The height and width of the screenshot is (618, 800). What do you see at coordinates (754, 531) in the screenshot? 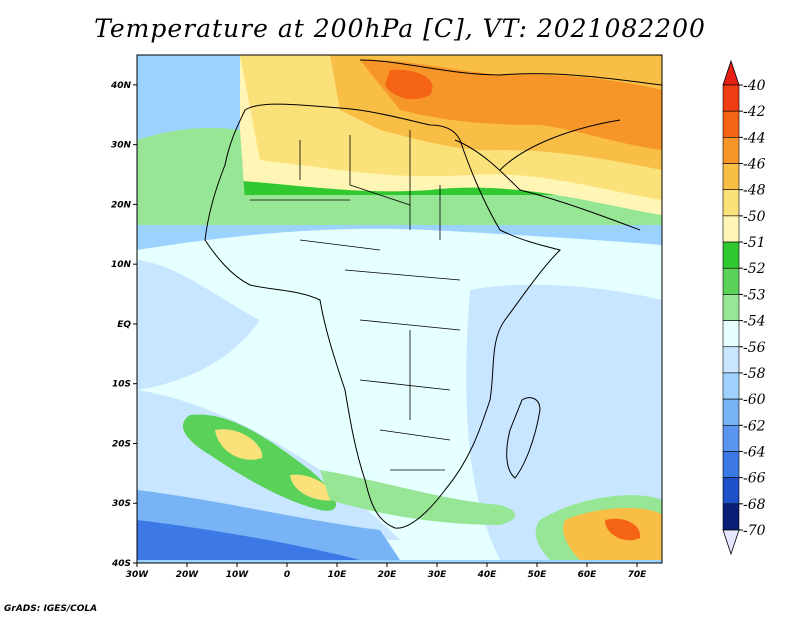
I see `colorbar-label: -70` at bounding box center [754, 531].